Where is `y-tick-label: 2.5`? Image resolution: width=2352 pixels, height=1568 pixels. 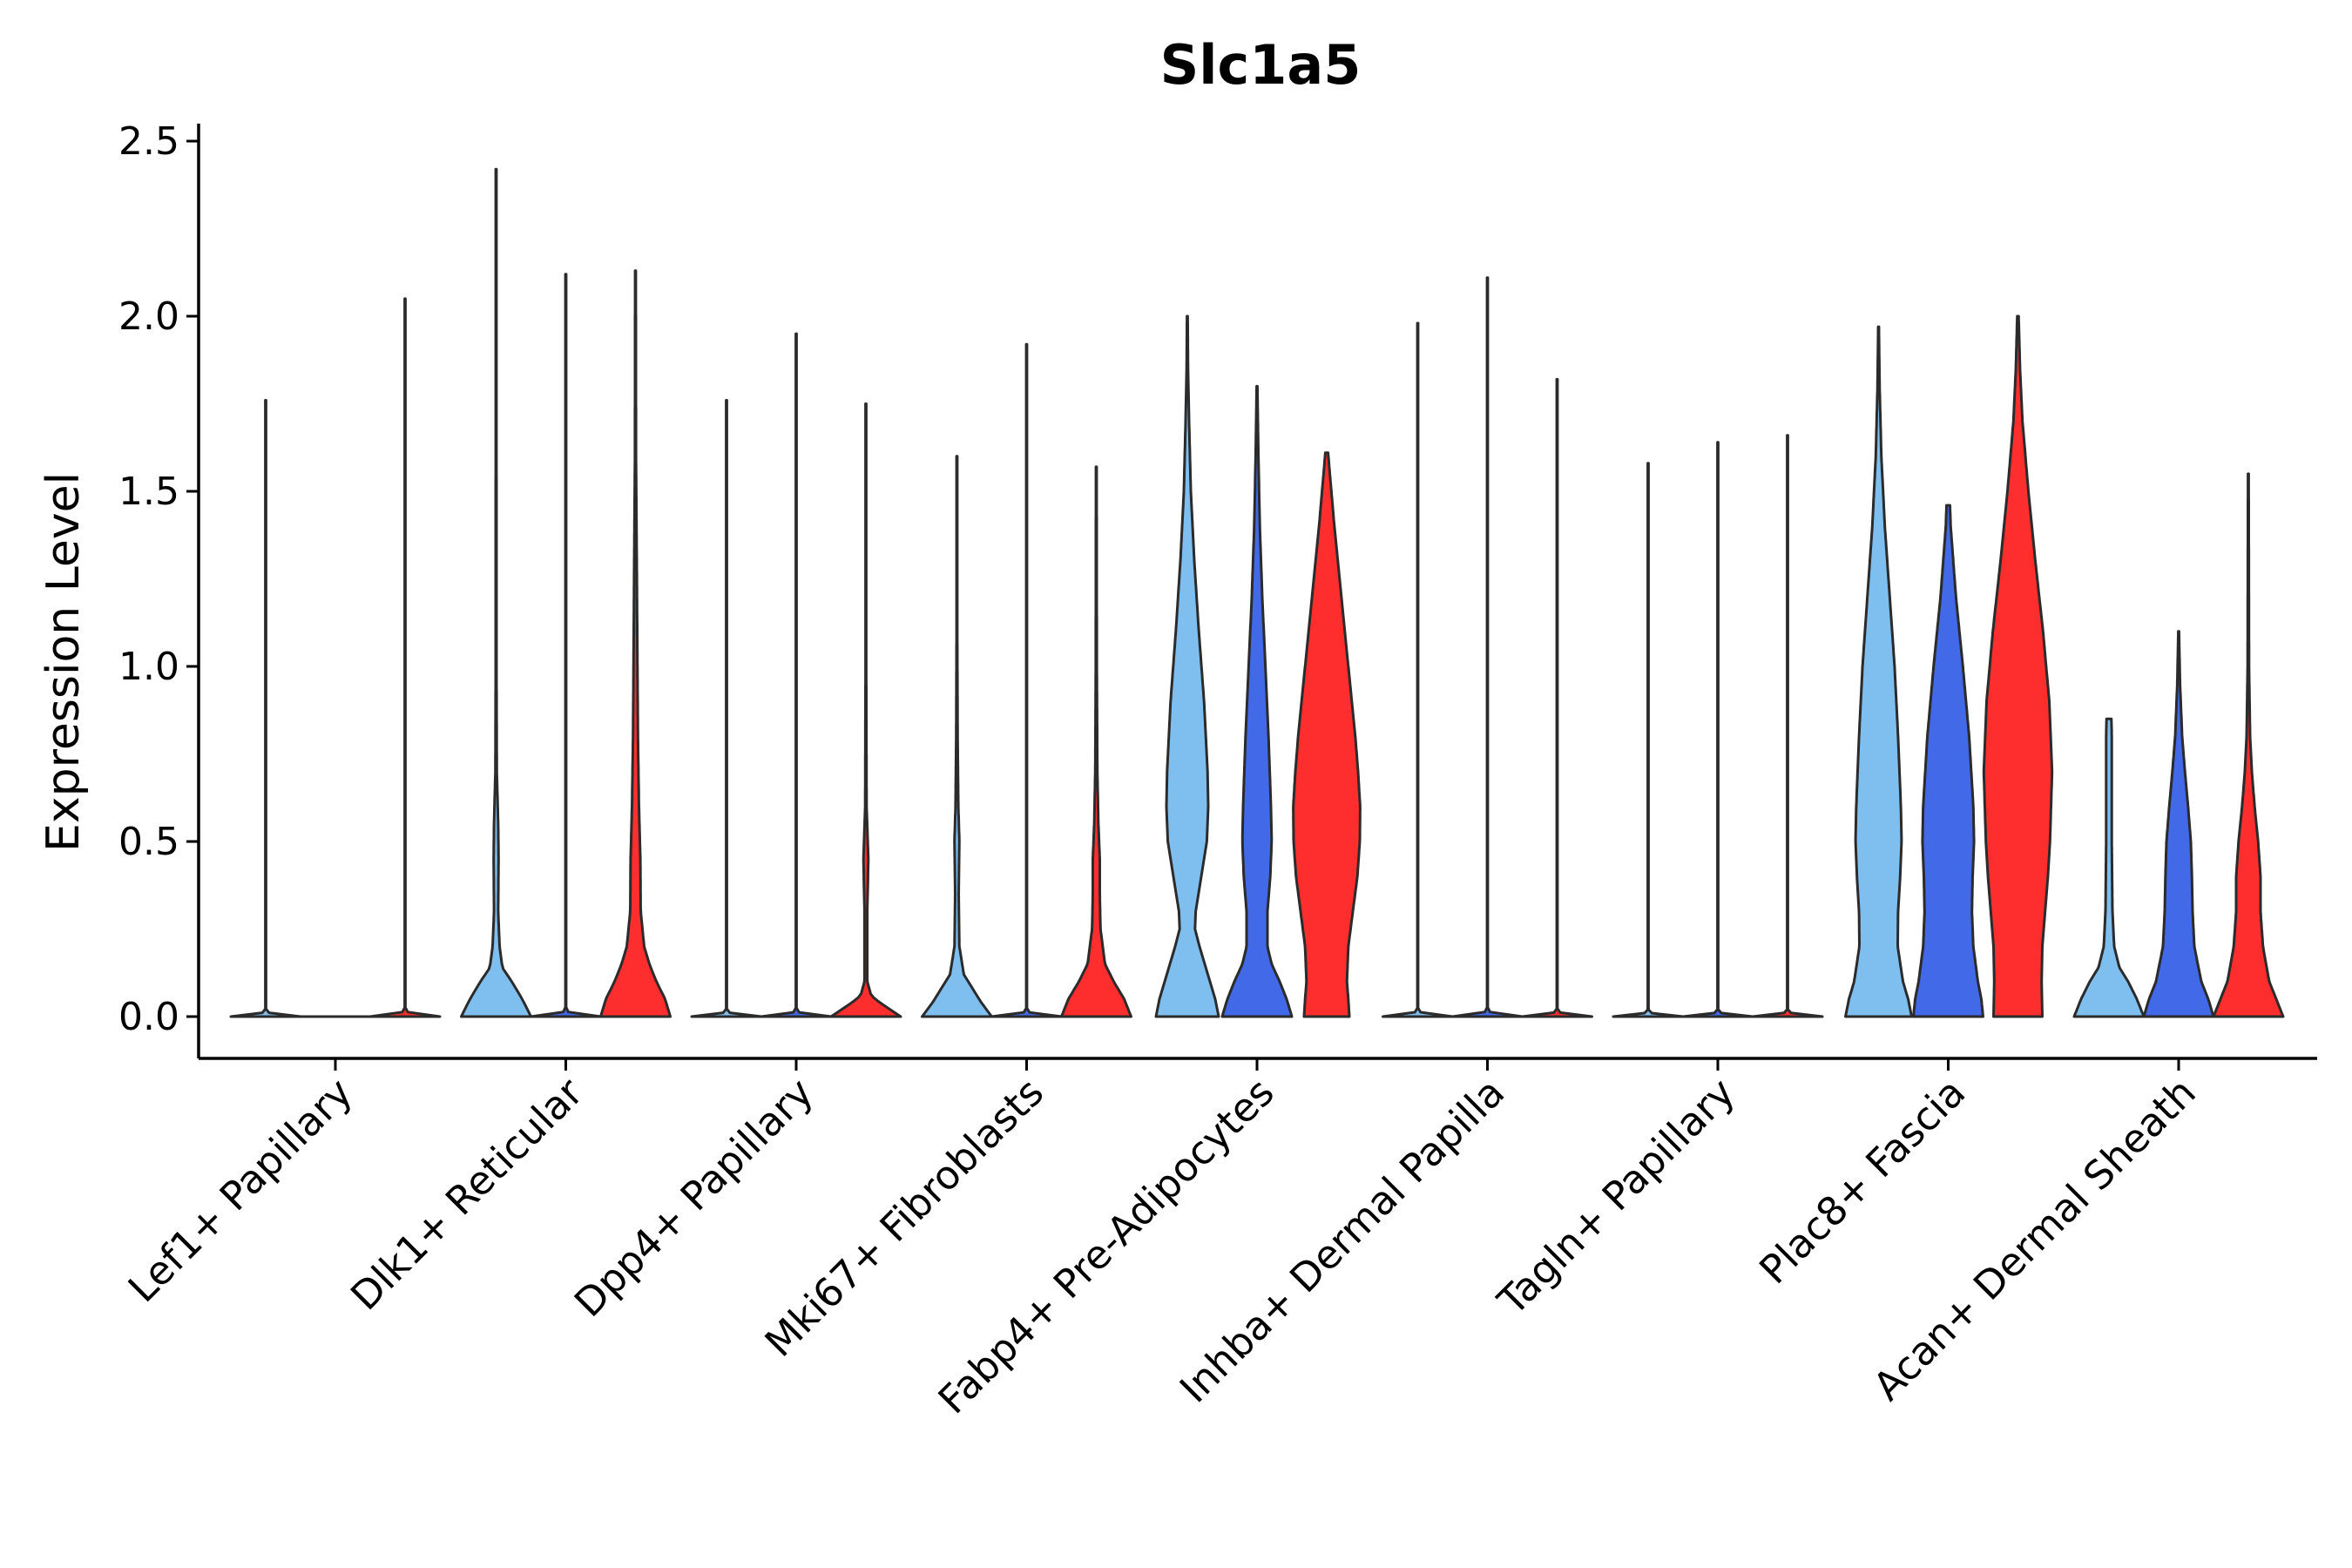
y-tick-label: 2.5 is located at coordinates (148, 141).